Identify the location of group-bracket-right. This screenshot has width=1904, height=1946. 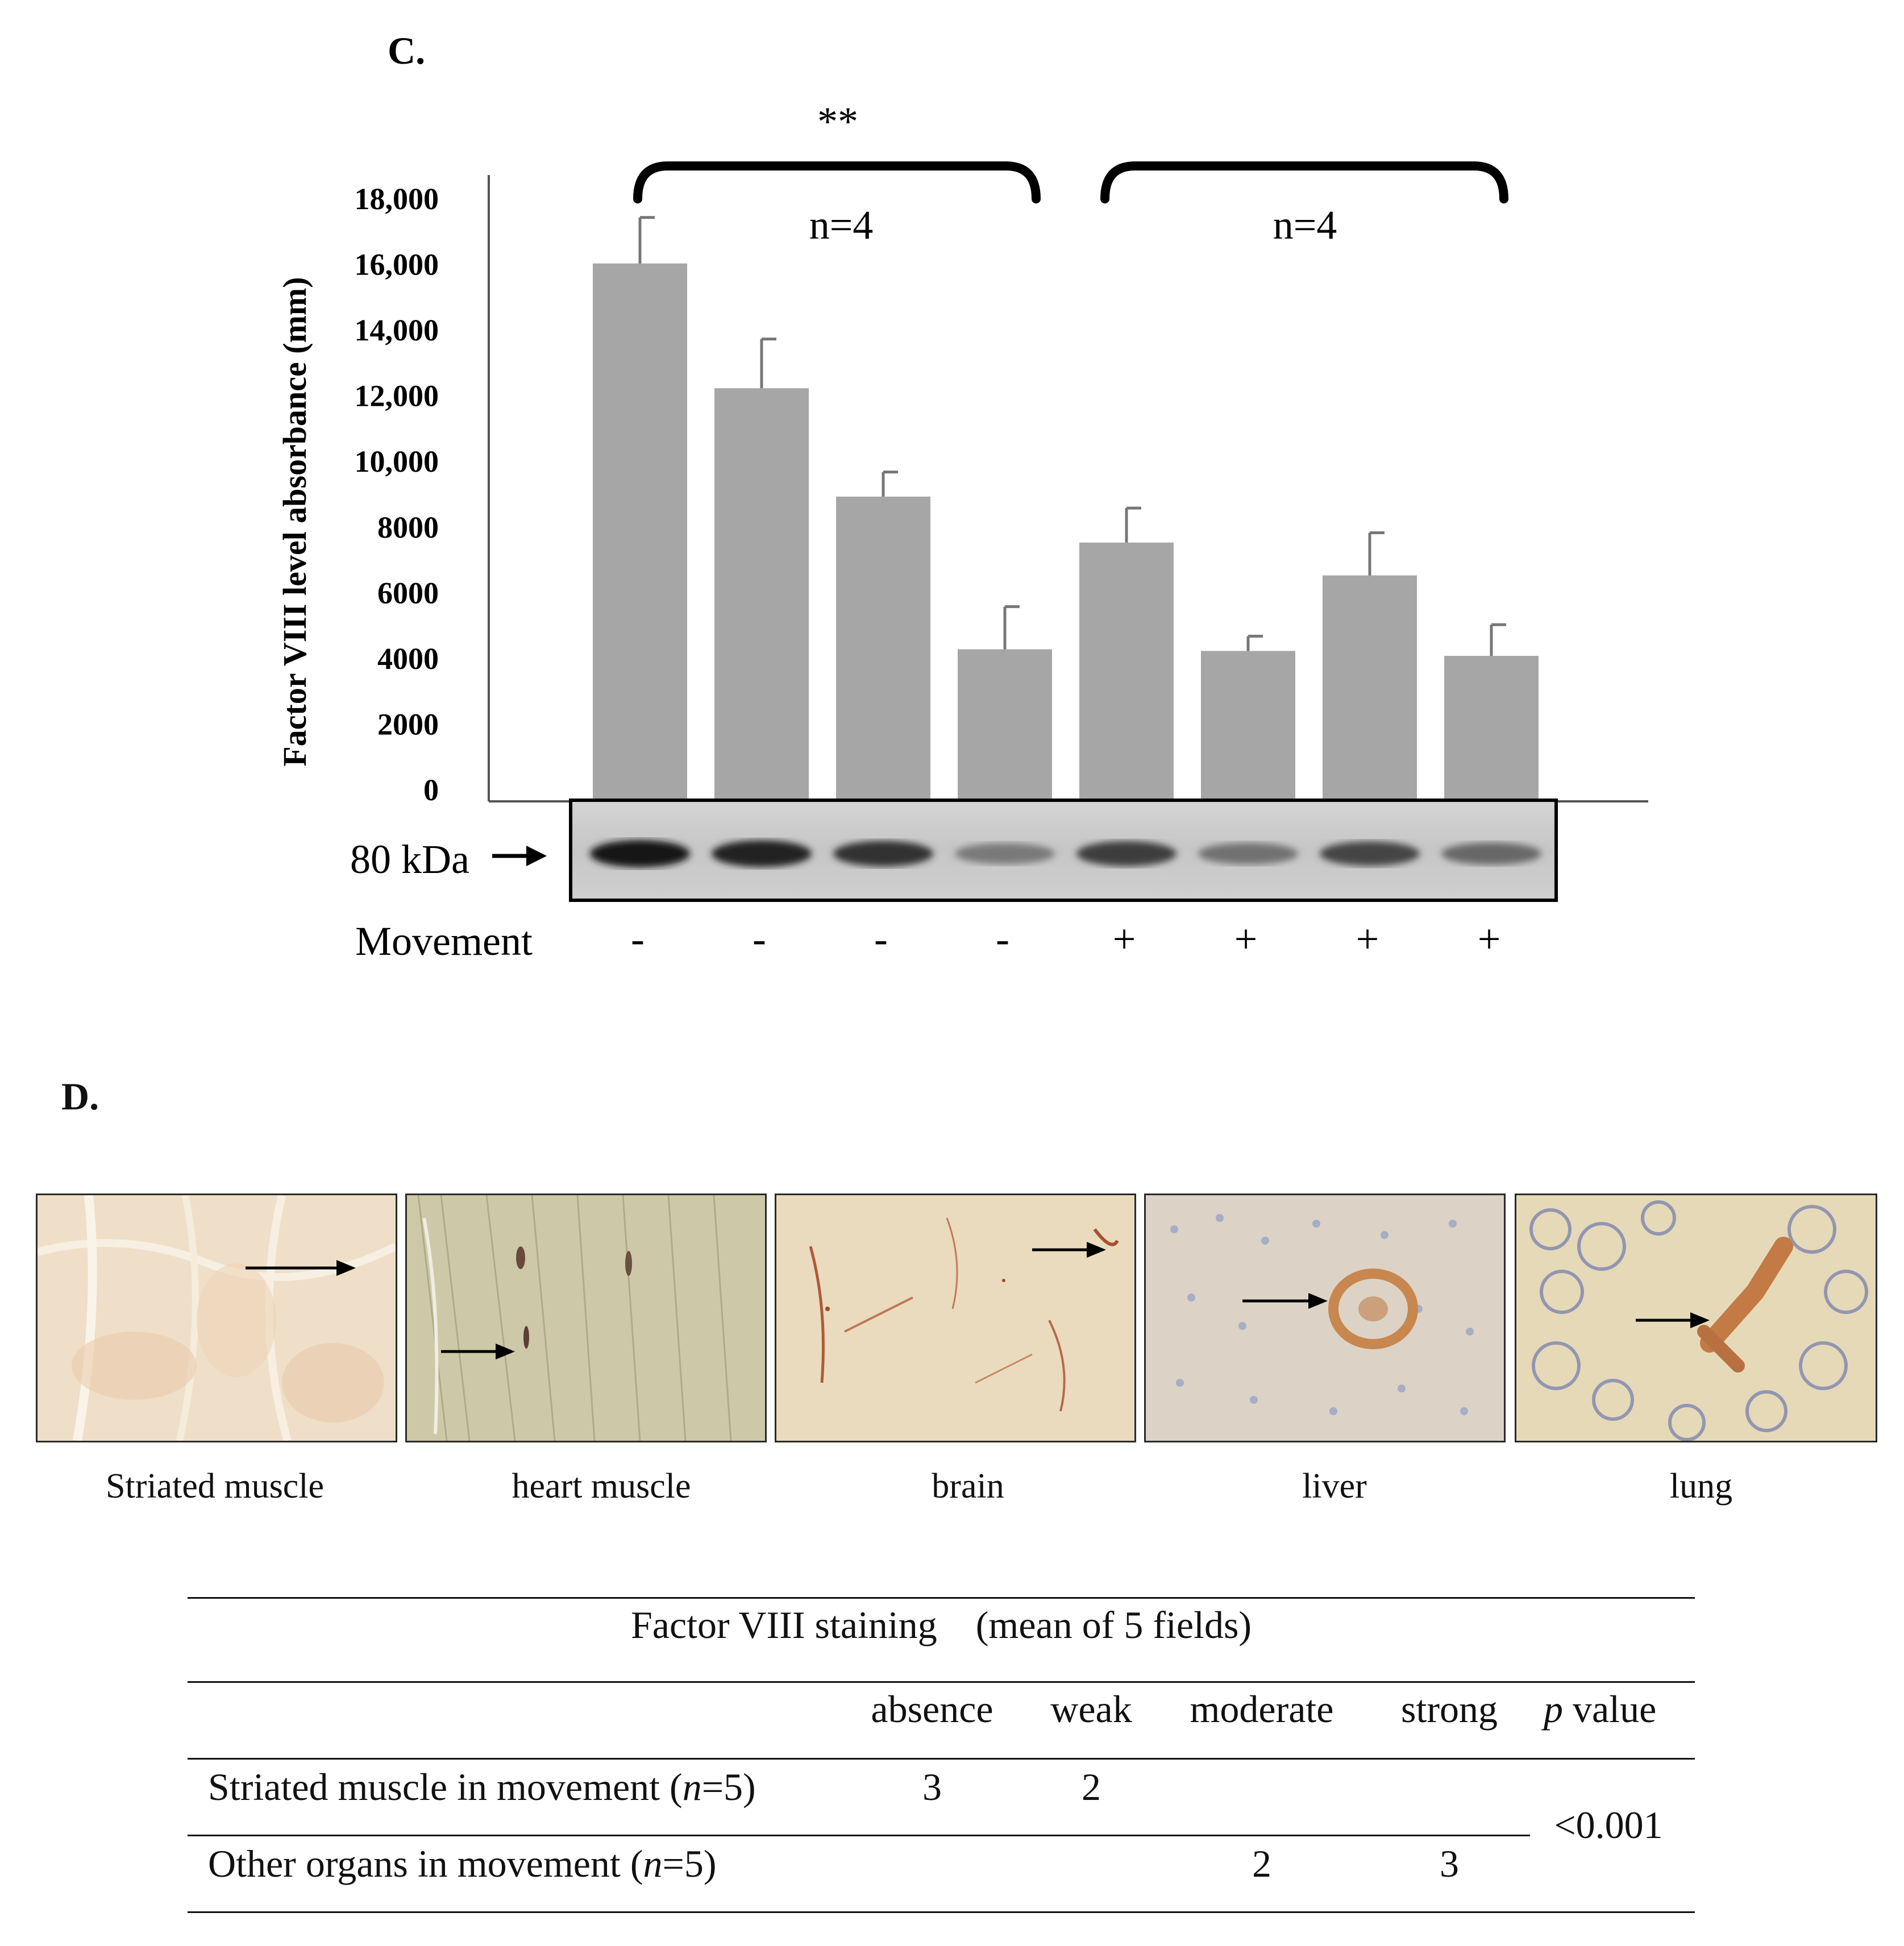
(1304, 182).